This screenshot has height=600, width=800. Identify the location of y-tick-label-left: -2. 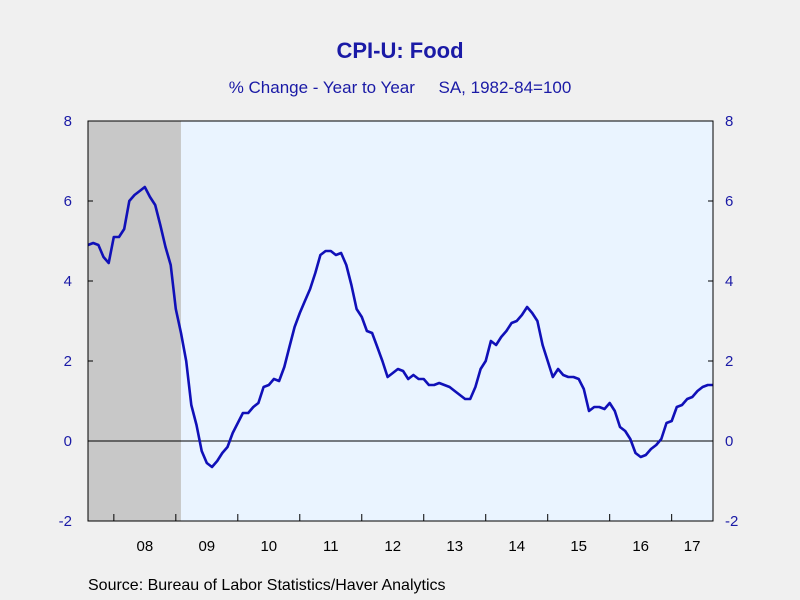
(65, 521).